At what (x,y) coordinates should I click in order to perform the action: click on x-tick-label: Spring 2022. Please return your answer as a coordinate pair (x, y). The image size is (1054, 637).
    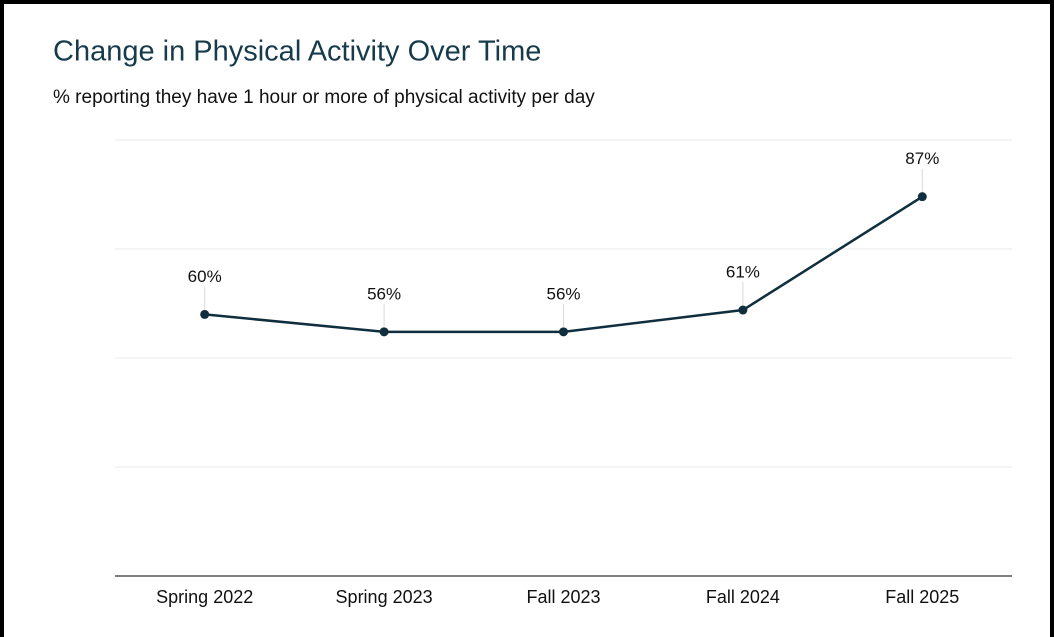
    Looking at the image, I should click on (204, 597).